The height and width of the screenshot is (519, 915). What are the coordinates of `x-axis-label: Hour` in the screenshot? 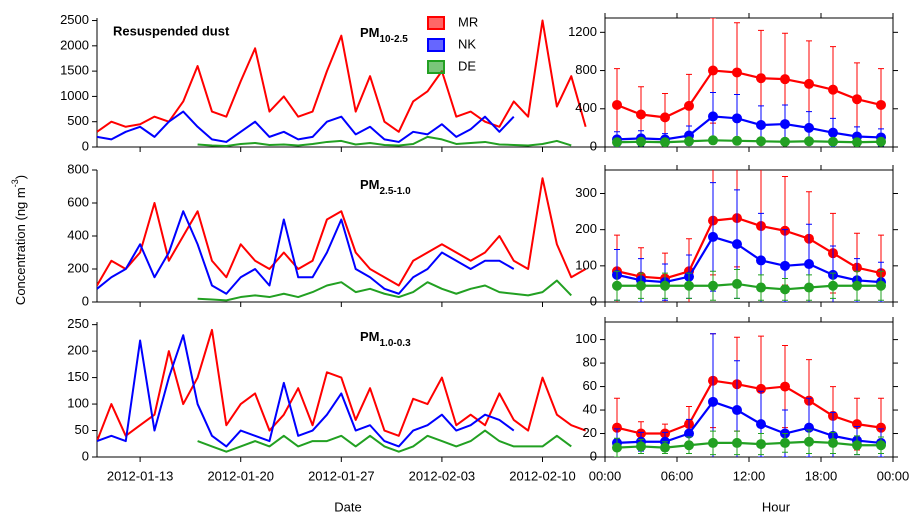 It's located at (776, 506).